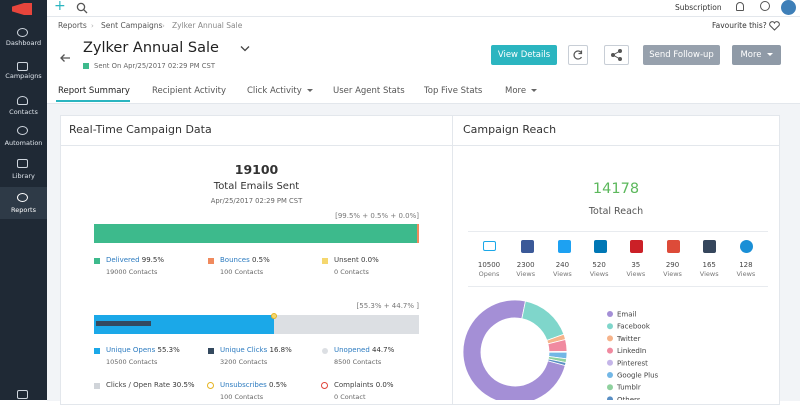  What do you see at coordinates (23, 76) in the screenshot?
I see `nav-item: Campaigns` at bounding box center [23, 76].